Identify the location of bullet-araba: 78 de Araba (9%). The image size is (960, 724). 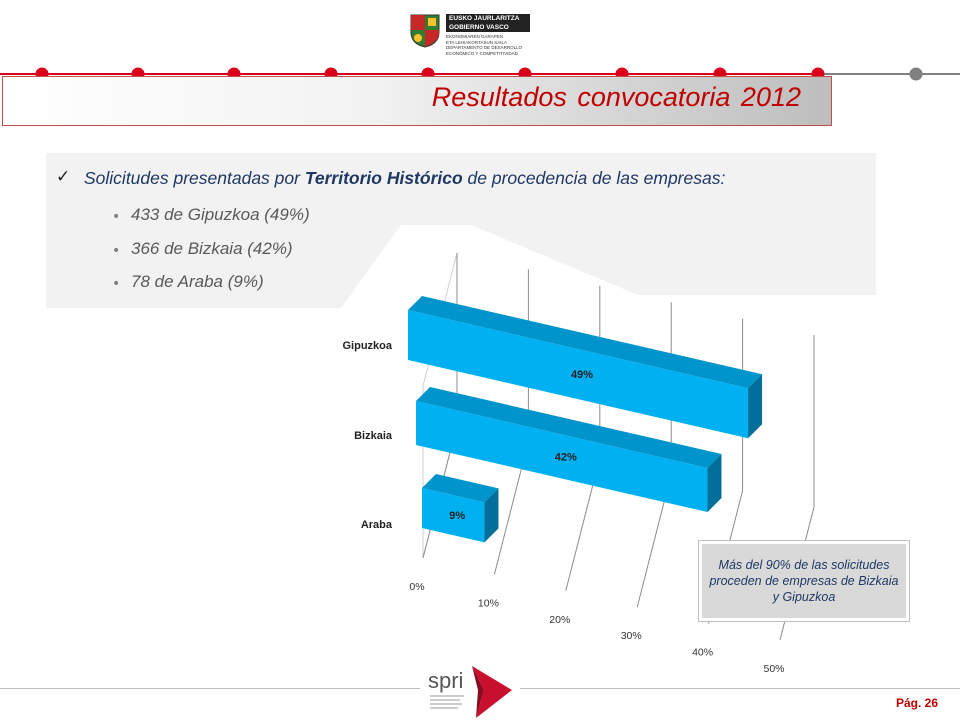
(197, 281).